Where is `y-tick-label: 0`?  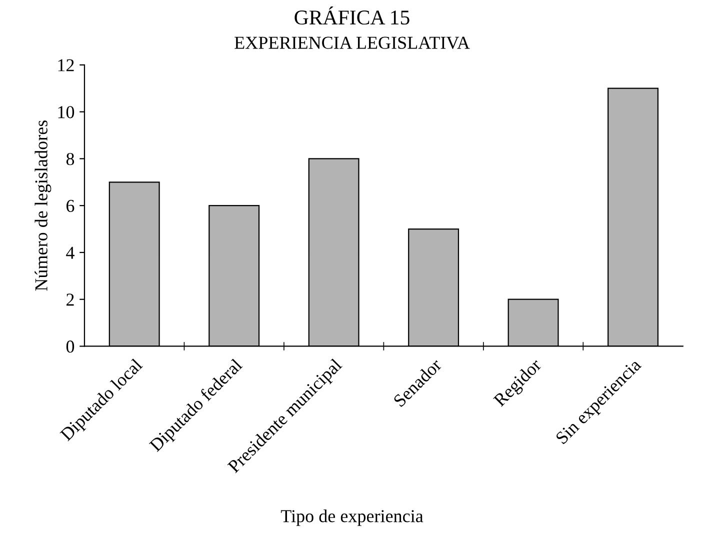
y-tick-label: 0 is located at coordinates (70, 346).